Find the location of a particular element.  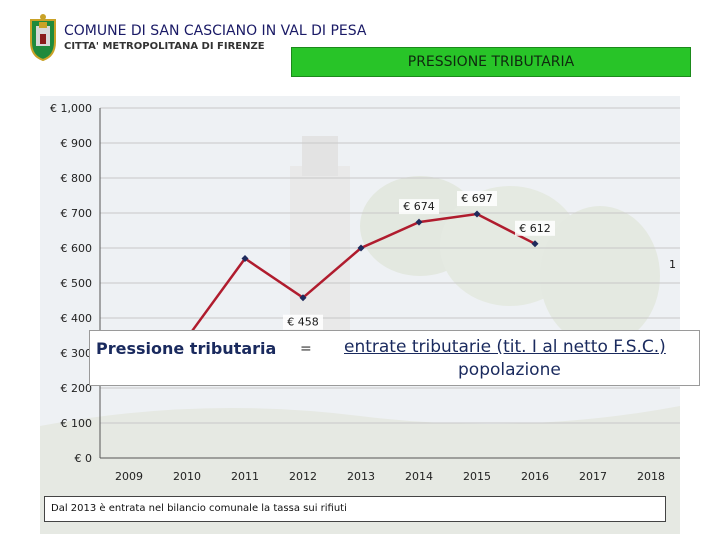

x-tick-label: 2018 is located at coordinates (651, 476).